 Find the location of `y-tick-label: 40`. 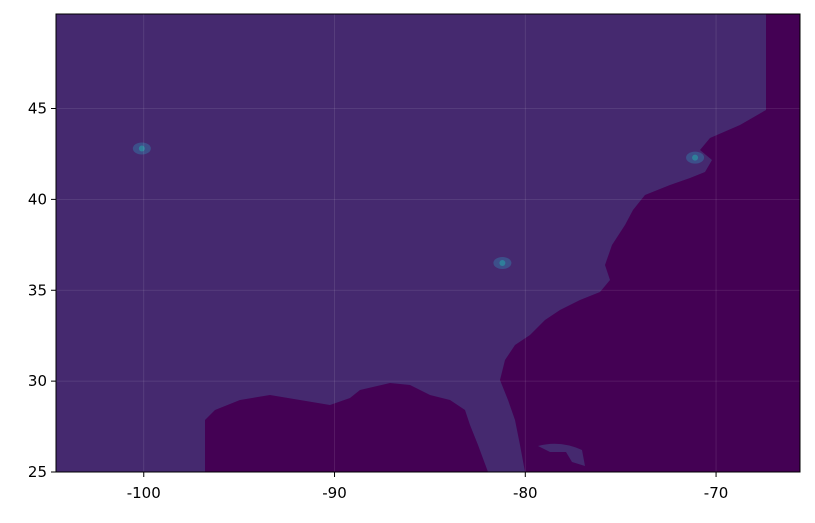

y-tick-label: 40 is located at coordinates (37, 199).